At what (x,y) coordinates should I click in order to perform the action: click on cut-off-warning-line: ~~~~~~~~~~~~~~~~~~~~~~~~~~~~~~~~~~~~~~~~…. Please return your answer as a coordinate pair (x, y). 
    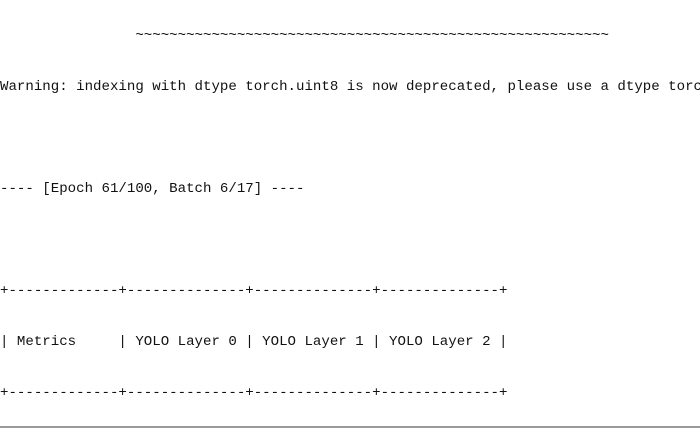
    Looking at the image, I should click on (304, 36).